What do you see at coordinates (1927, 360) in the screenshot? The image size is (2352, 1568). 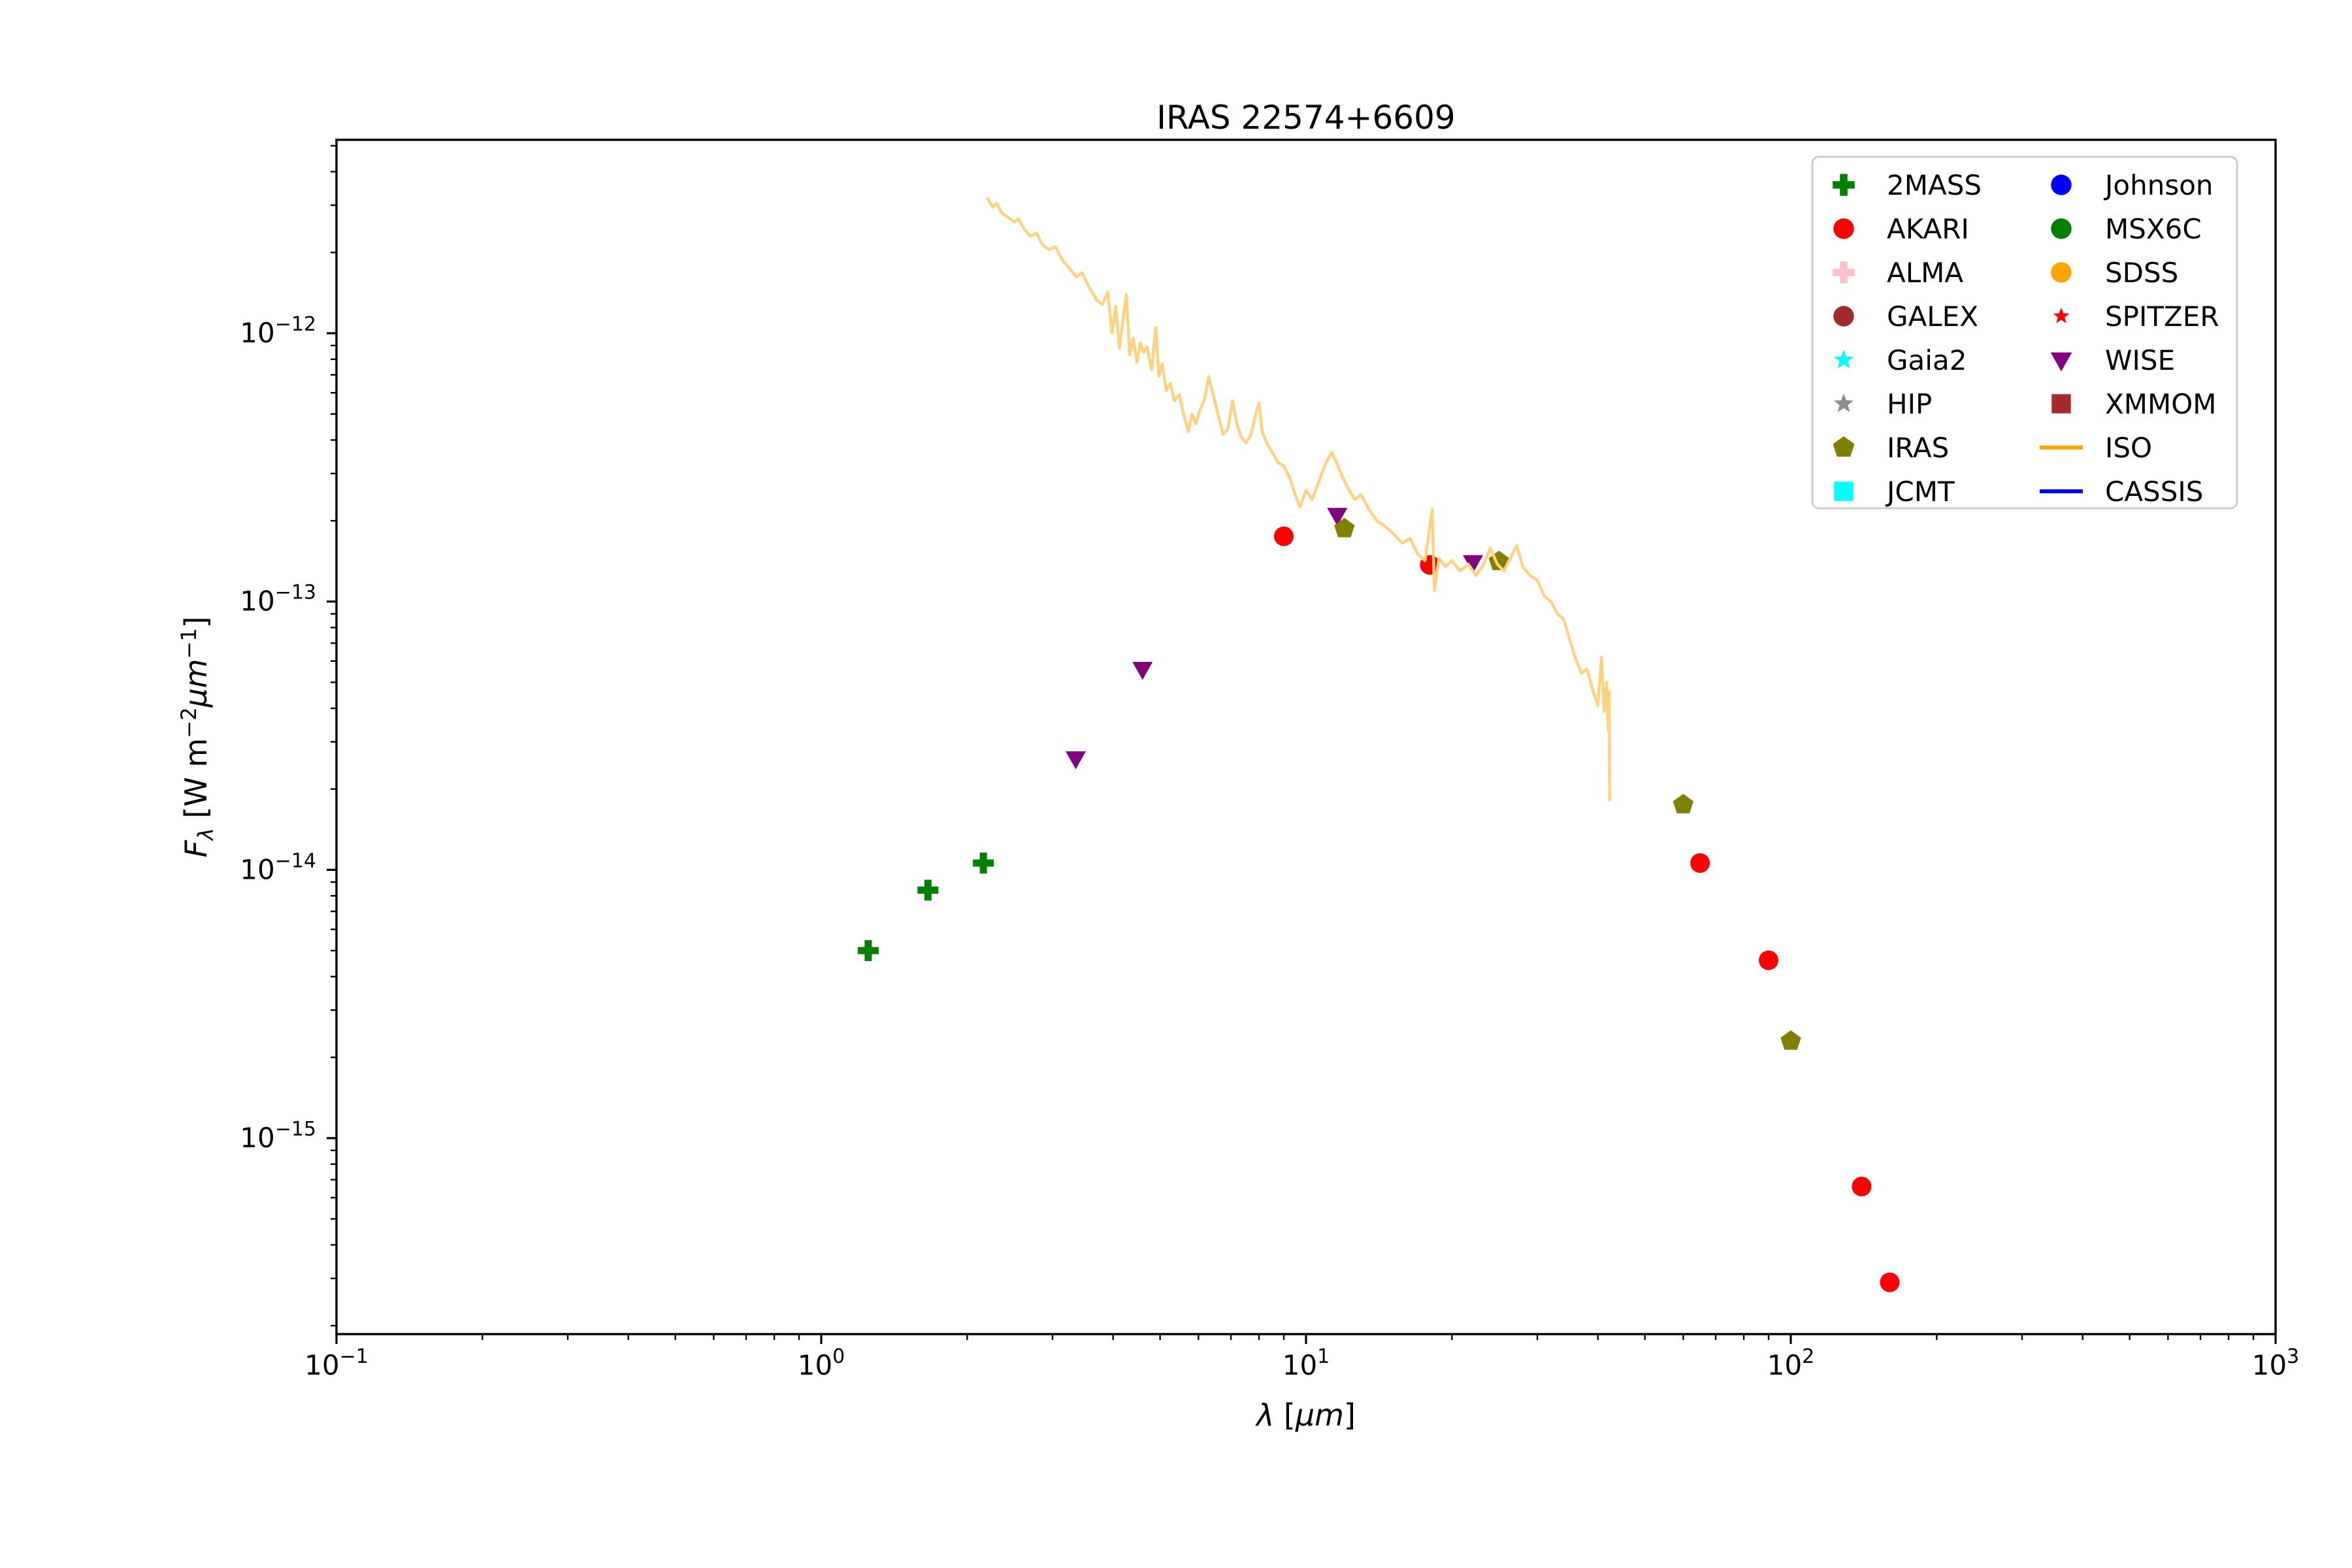 I see `legend-label-gaia2: Gaia2` at bounding box center [1927, 360].